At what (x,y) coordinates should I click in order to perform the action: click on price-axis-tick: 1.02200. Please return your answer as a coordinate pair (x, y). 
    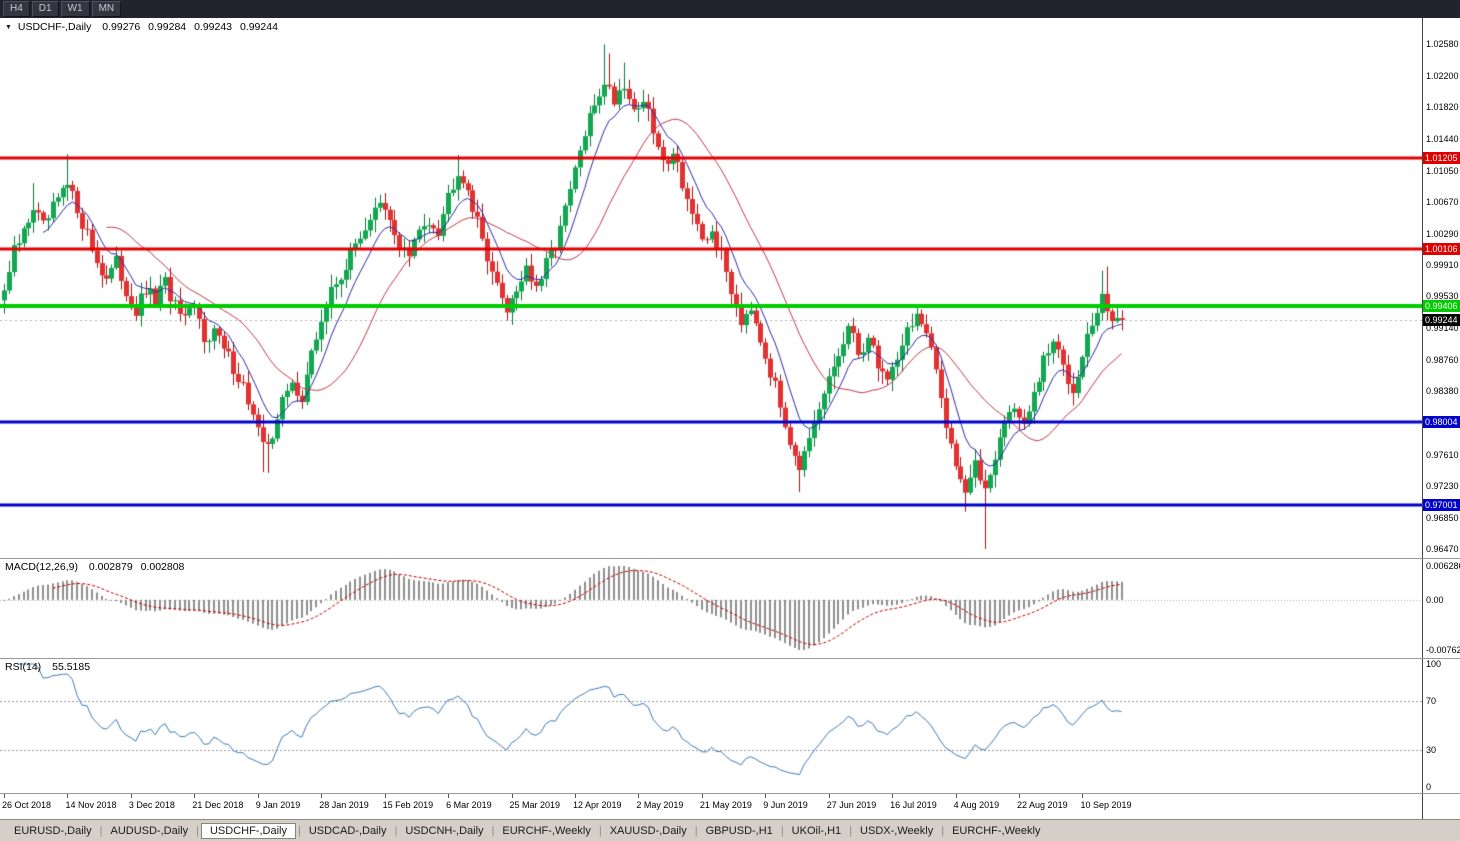
    Looking at the image, I should click on (1442, 75).